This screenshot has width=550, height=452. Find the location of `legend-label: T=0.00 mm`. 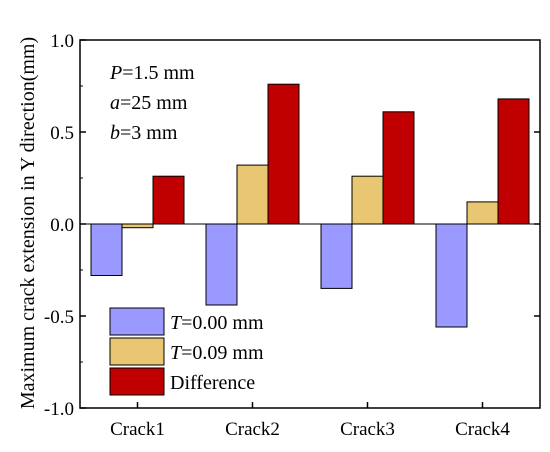

legend-label: T=0.00 mm is located at coordinates (217, 323).